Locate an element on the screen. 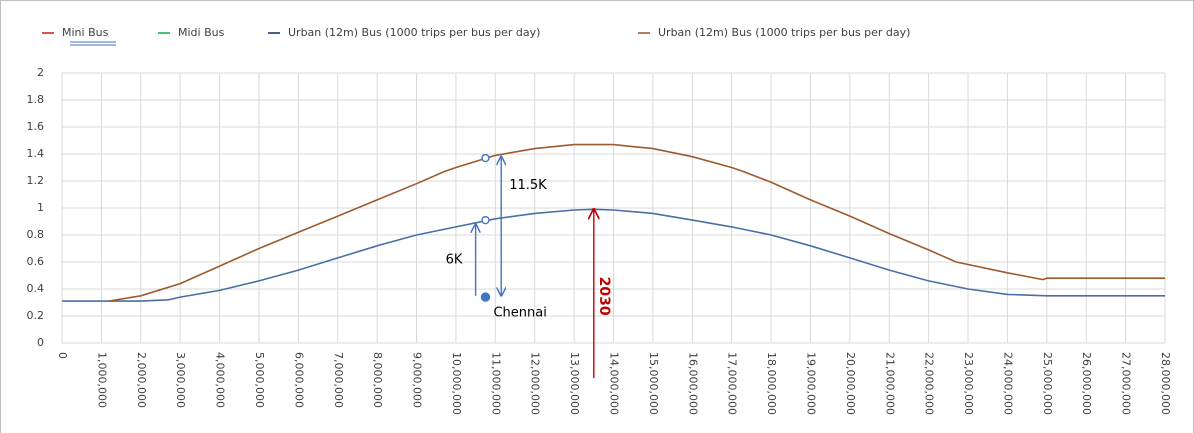 The width and height of the screenshot is (1194, 433). y-tick-label: 1.2 is located at coordinates (36, 180).